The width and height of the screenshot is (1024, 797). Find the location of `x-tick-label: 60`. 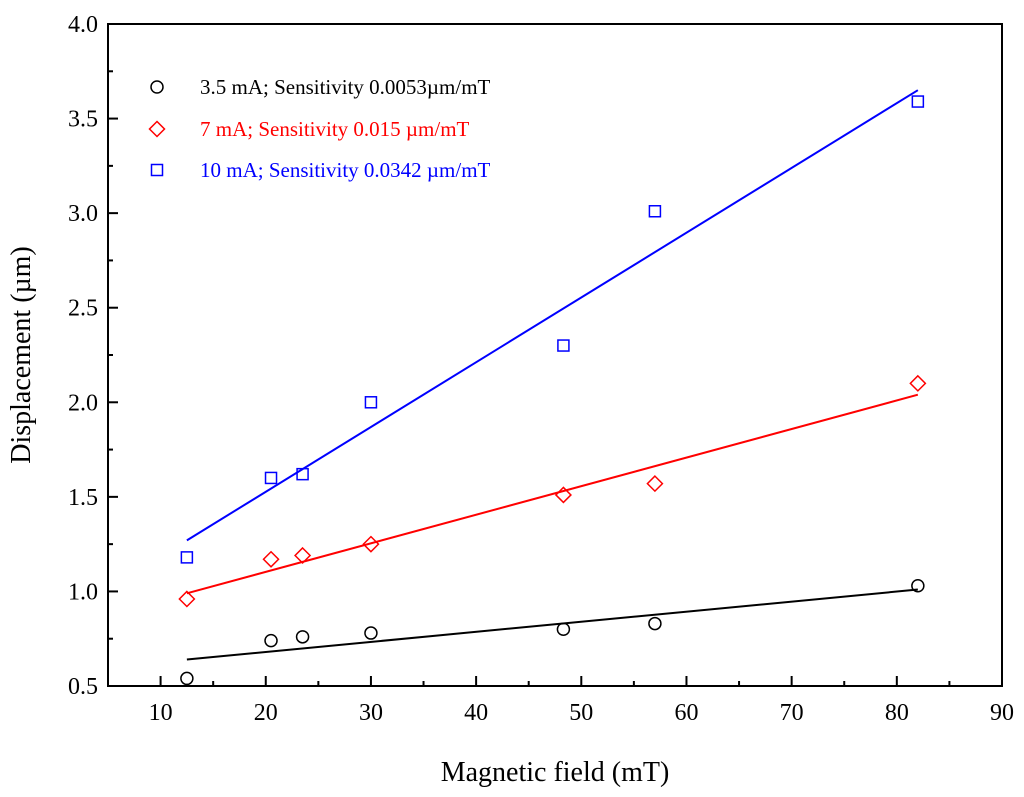

x-tick-label: 60 is located at coordinates (686, 713).